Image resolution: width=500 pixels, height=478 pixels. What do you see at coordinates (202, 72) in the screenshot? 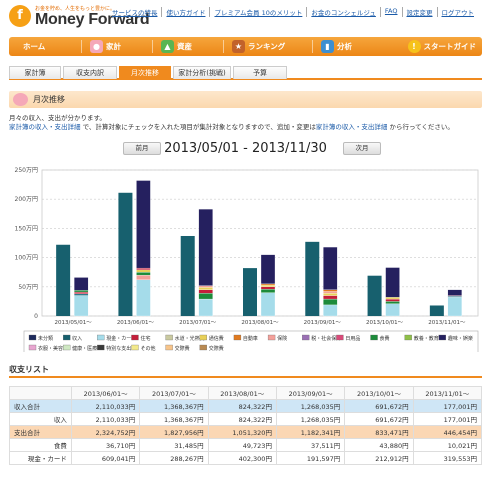
I see `tab-analysis: 家計分析(挑戦)` at bounding box center [202, 72].